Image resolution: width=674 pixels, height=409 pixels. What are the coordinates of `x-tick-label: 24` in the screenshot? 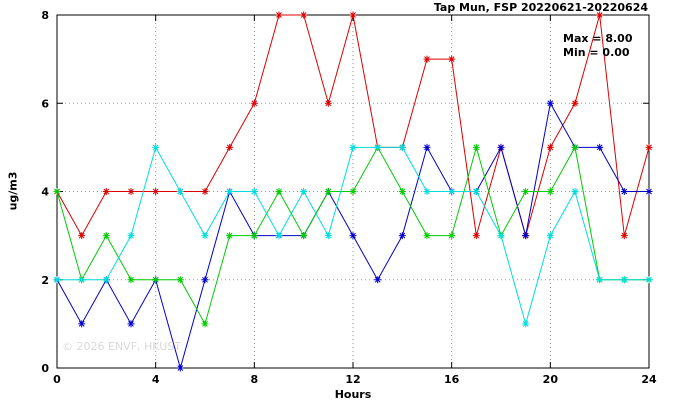 It's located at (649, 379).